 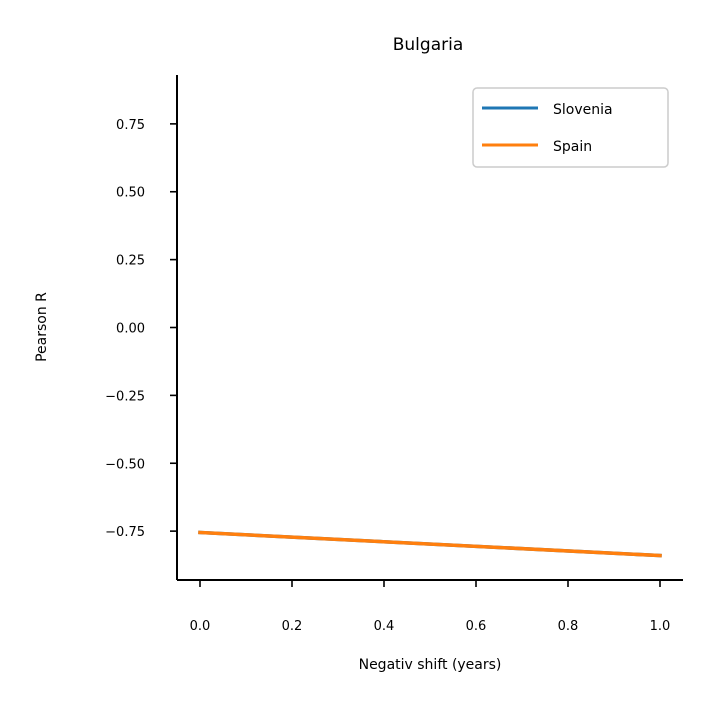 What do you see at coordinates (568, 626) in the screenshot?
I see `x-tick-label: 0.8` at bounding box center [568, 626].